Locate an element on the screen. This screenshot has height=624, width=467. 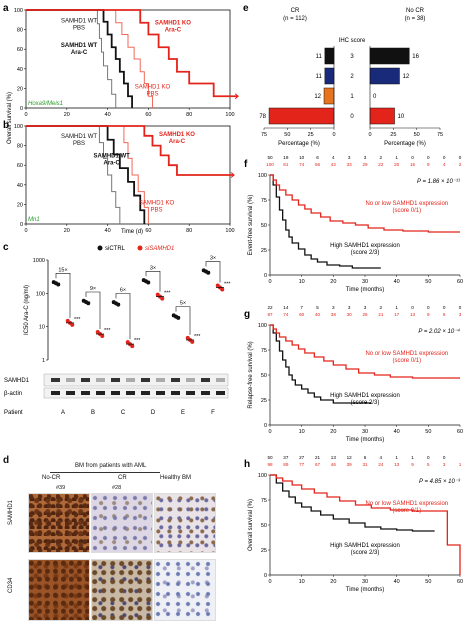
risk-count-low: 81 is located at coordinates (286, 164).